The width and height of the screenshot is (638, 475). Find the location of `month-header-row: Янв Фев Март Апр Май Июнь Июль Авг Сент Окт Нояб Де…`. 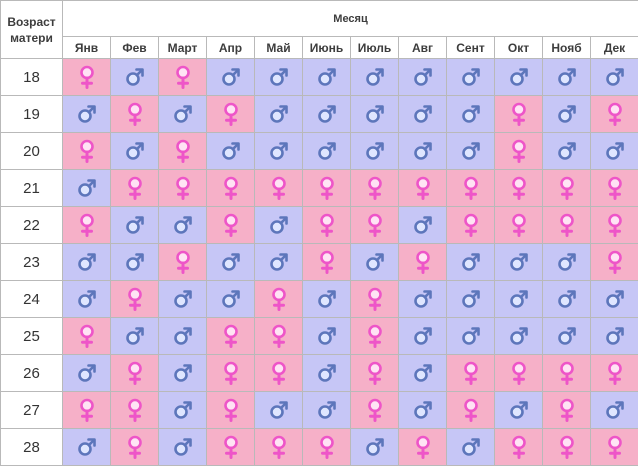

month-header-row: Янв Фев Март Апр Май Июнь Июль Авг Сент Окт Нояб Де… is located at coordinates (319, 47).